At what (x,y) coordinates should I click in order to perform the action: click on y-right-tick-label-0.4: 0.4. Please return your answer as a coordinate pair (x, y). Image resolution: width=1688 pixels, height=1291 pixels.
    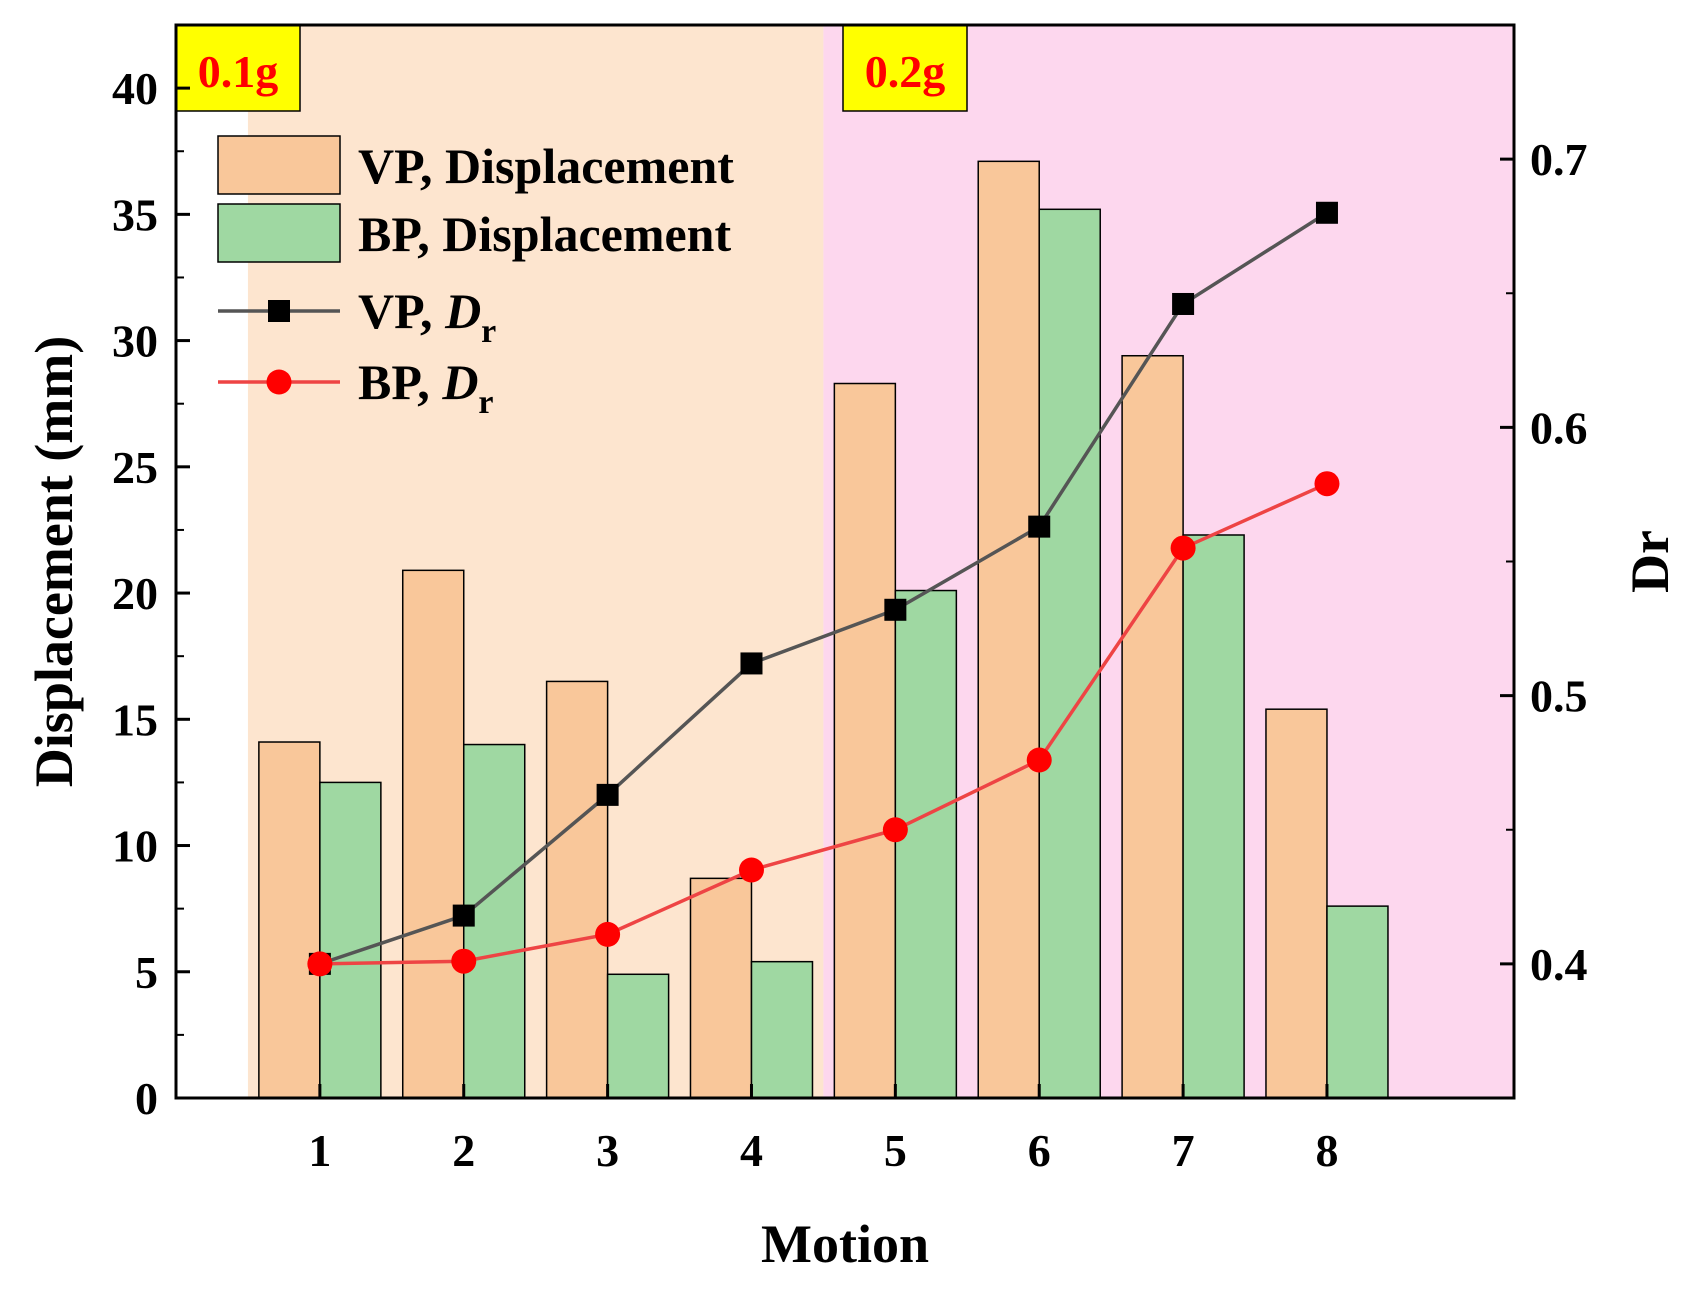
    Looking at the image, I should click on (1559, 964).